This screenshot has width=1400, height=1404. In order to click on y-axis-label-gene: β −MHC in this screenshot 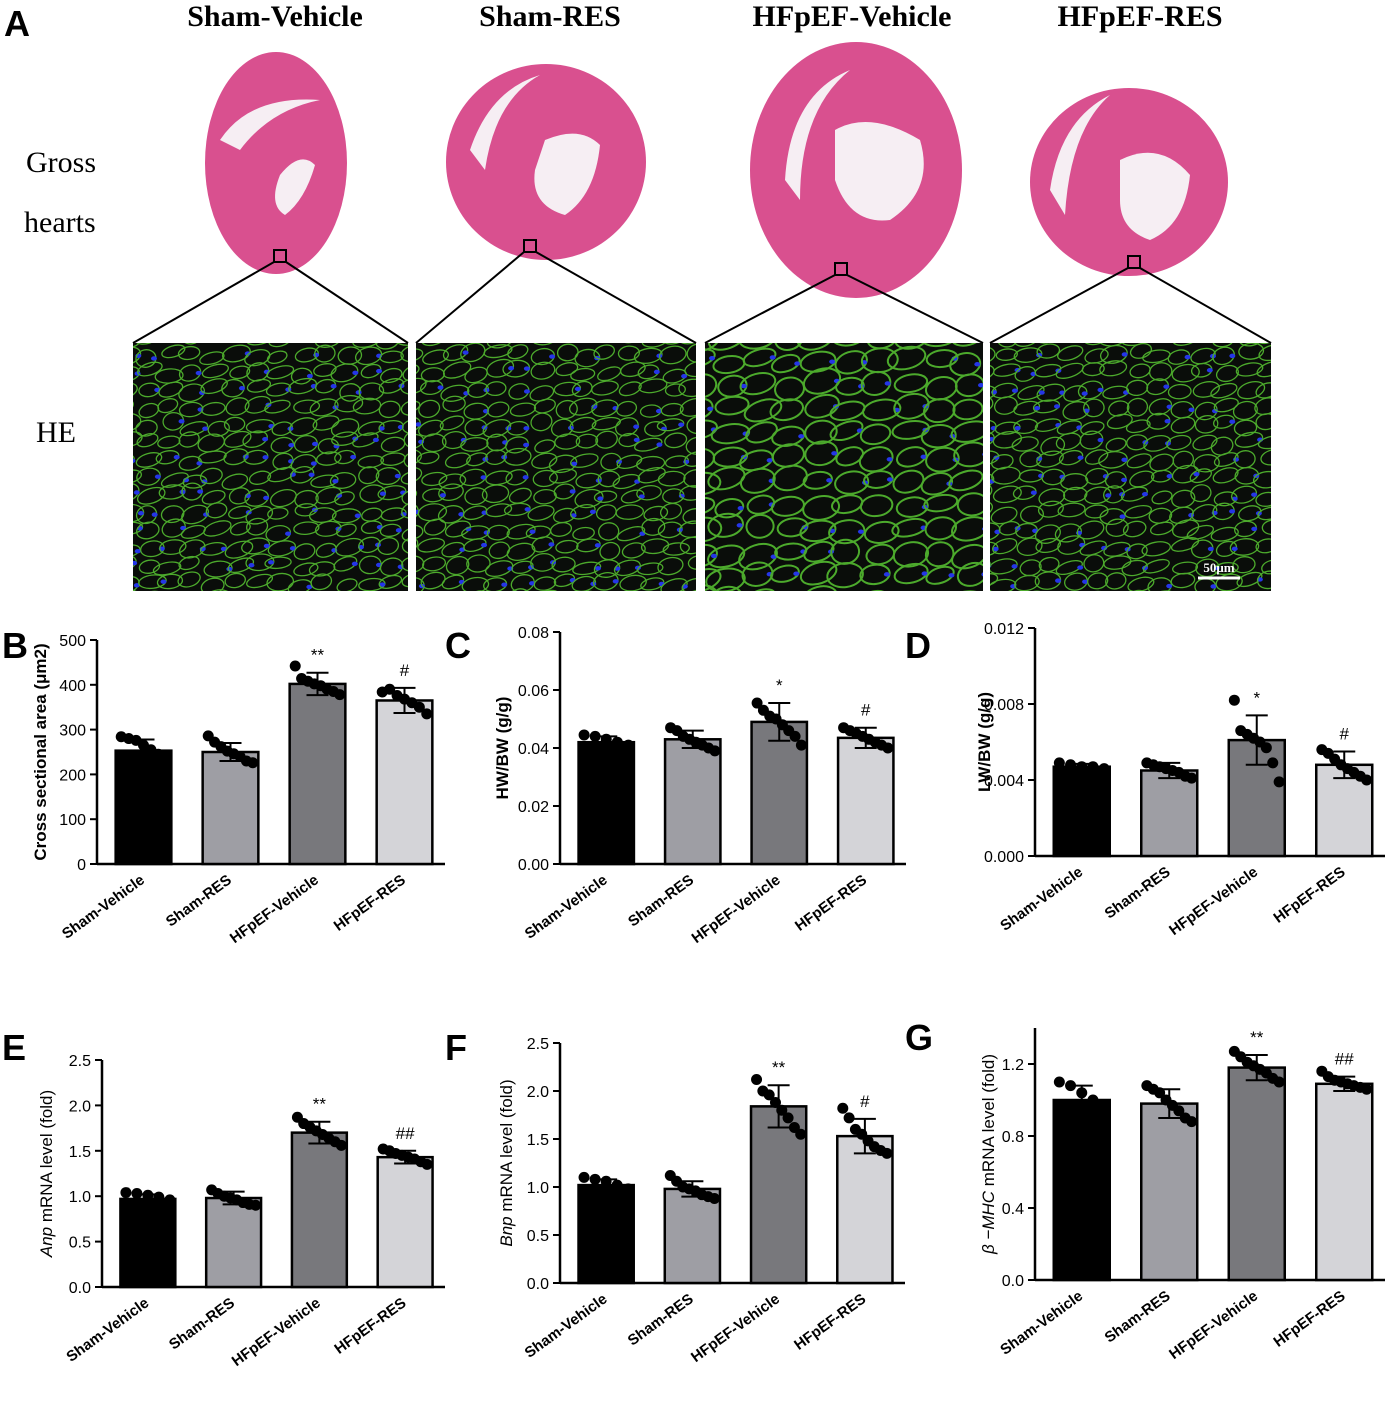, I will do `click(988, 1222)`.